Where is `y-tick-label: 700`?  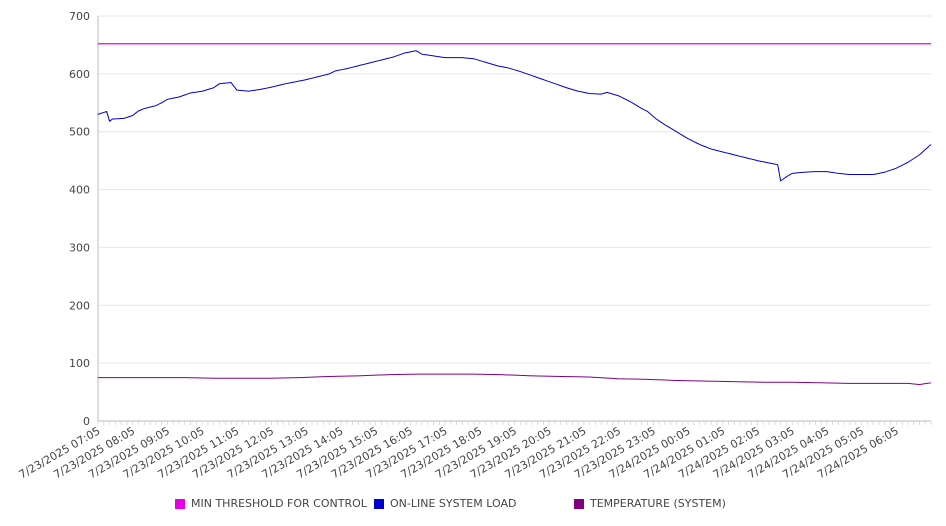 y-tick-label: 700 is located at coordinates (79, 16).